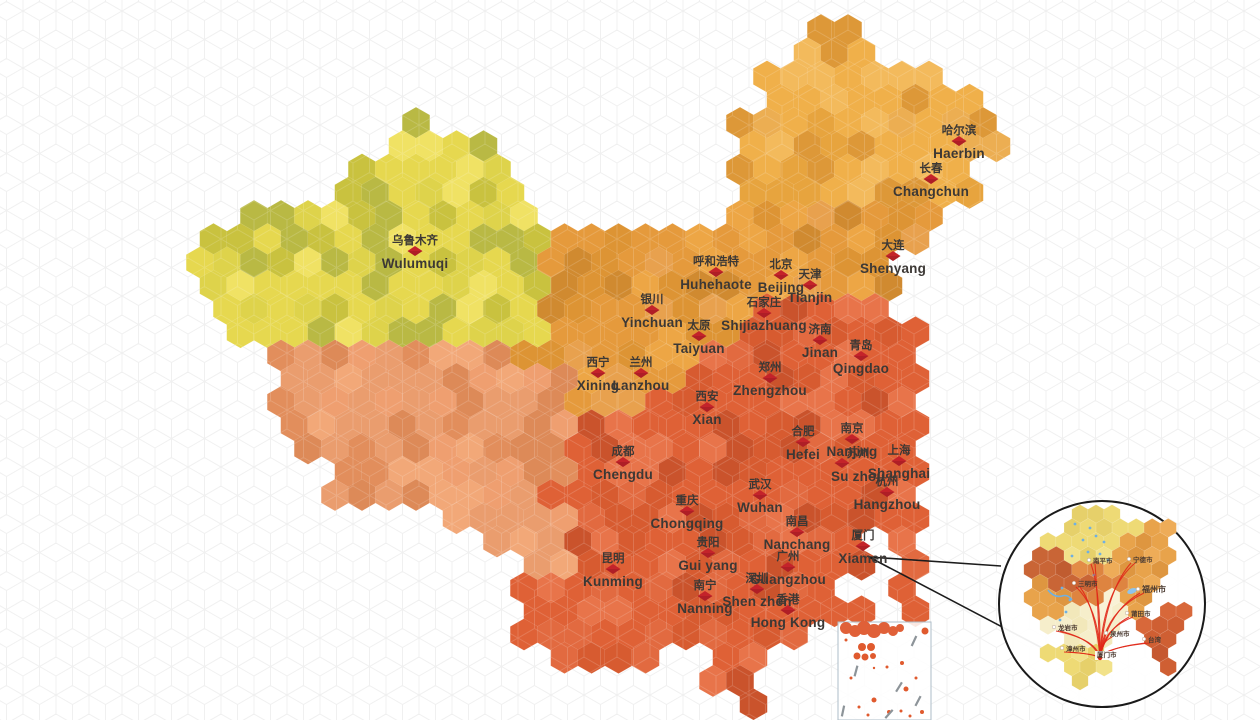 The image size is (1260, 720). What do you see at coordinates (1155, 639) in the screenshot?
I see `inset-city-label: 台湾` at bounding box center [1155, 639].